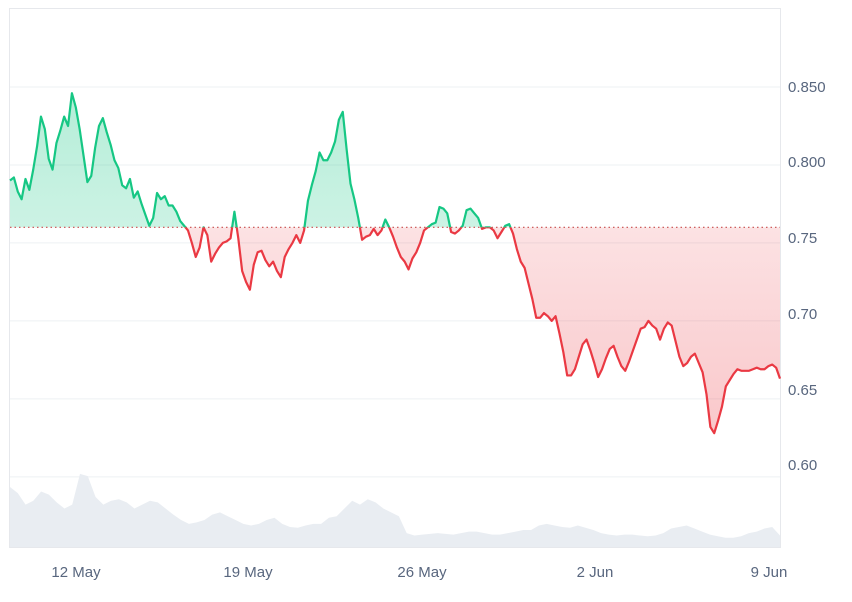 This screenshot has width=852, height=602. What do you see at coordinates (802, 465) in the screenshot?
I see `y-tick-label: 0.60` at bounding box center [802, 465].